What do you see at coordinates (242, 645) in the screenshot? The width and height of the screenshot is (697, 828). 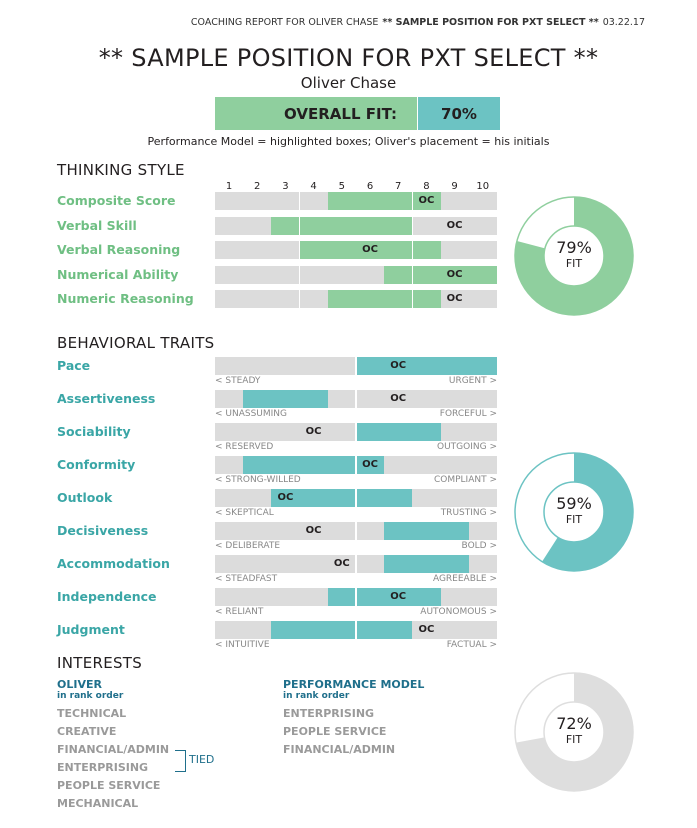 I see `scale-left-label: < INTUITIVE` at bounding box center [242, 645].